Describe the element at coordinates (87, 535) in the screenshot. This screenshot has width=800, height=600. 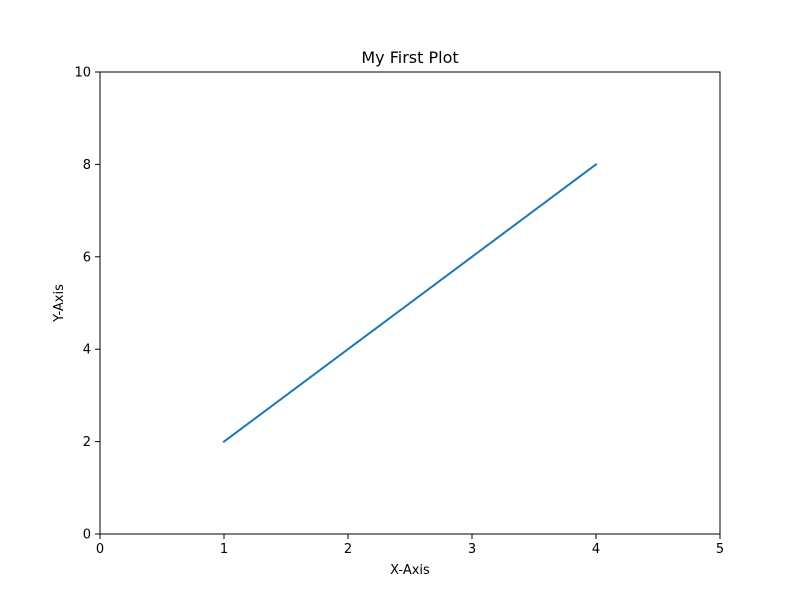
I see `y-tick-label: 0` at that location.